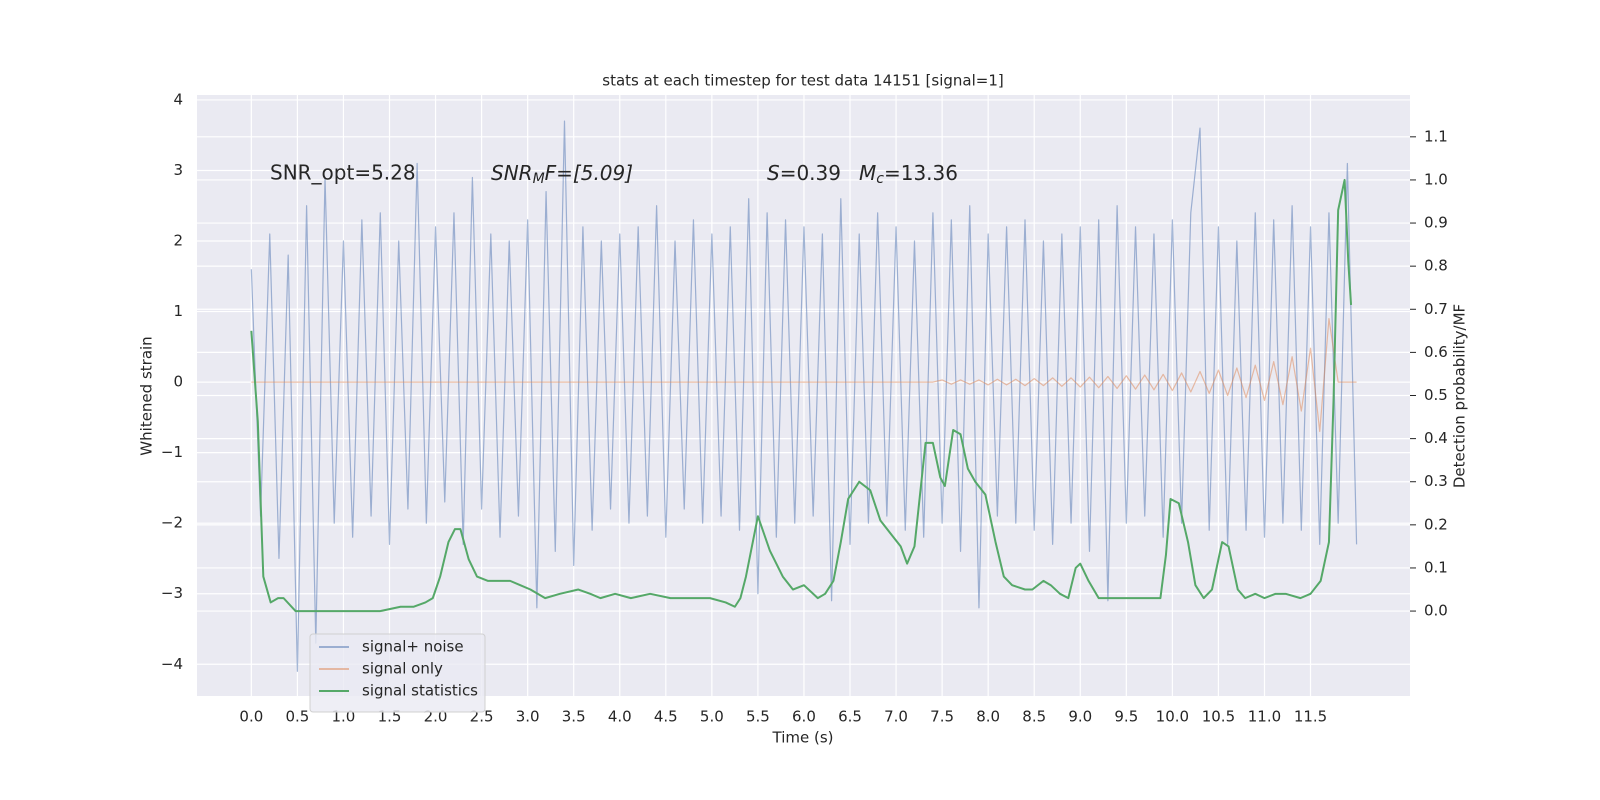 The width and height of the screenshot is (1600, 800). I want to click on x-tick-label: 6.5, so click(850, 717).